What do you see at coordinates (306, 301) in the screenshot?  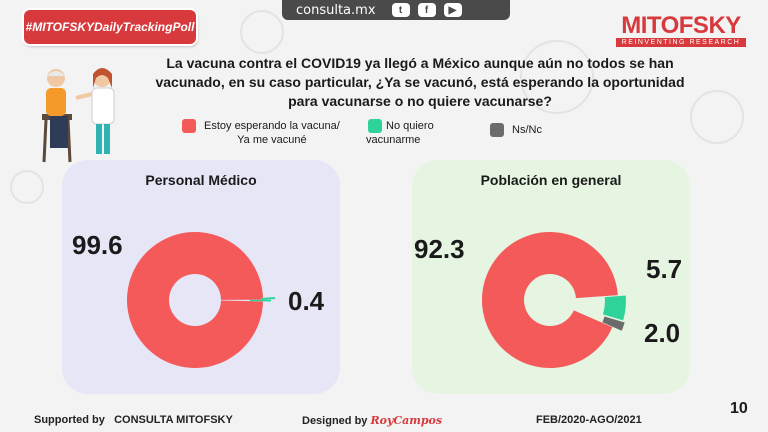 I see `data-label-no-quiero: 0.4` at bounding box center [306, 301].